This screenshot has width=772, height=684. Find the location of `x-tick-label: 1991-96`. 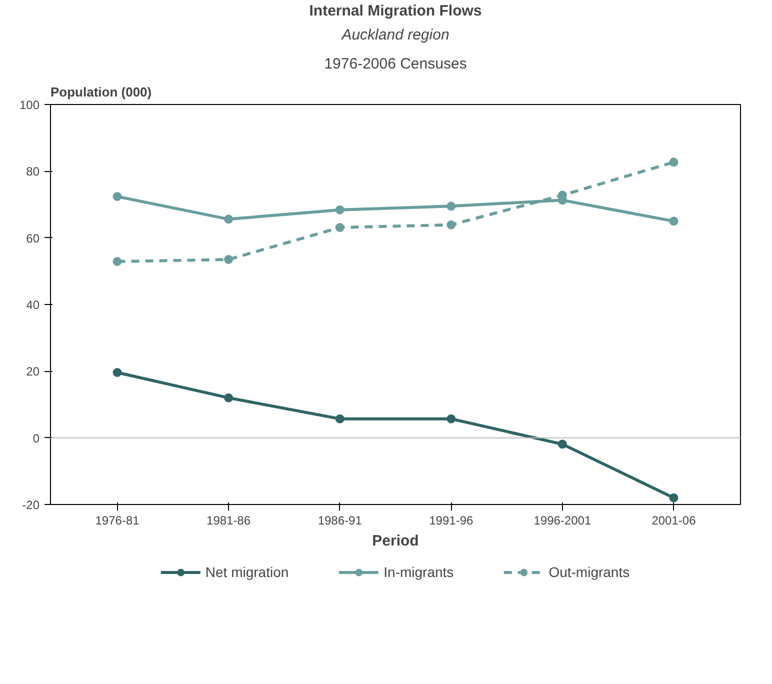

x-tick-label: 1991-96 is located at coordinates (451, 521).